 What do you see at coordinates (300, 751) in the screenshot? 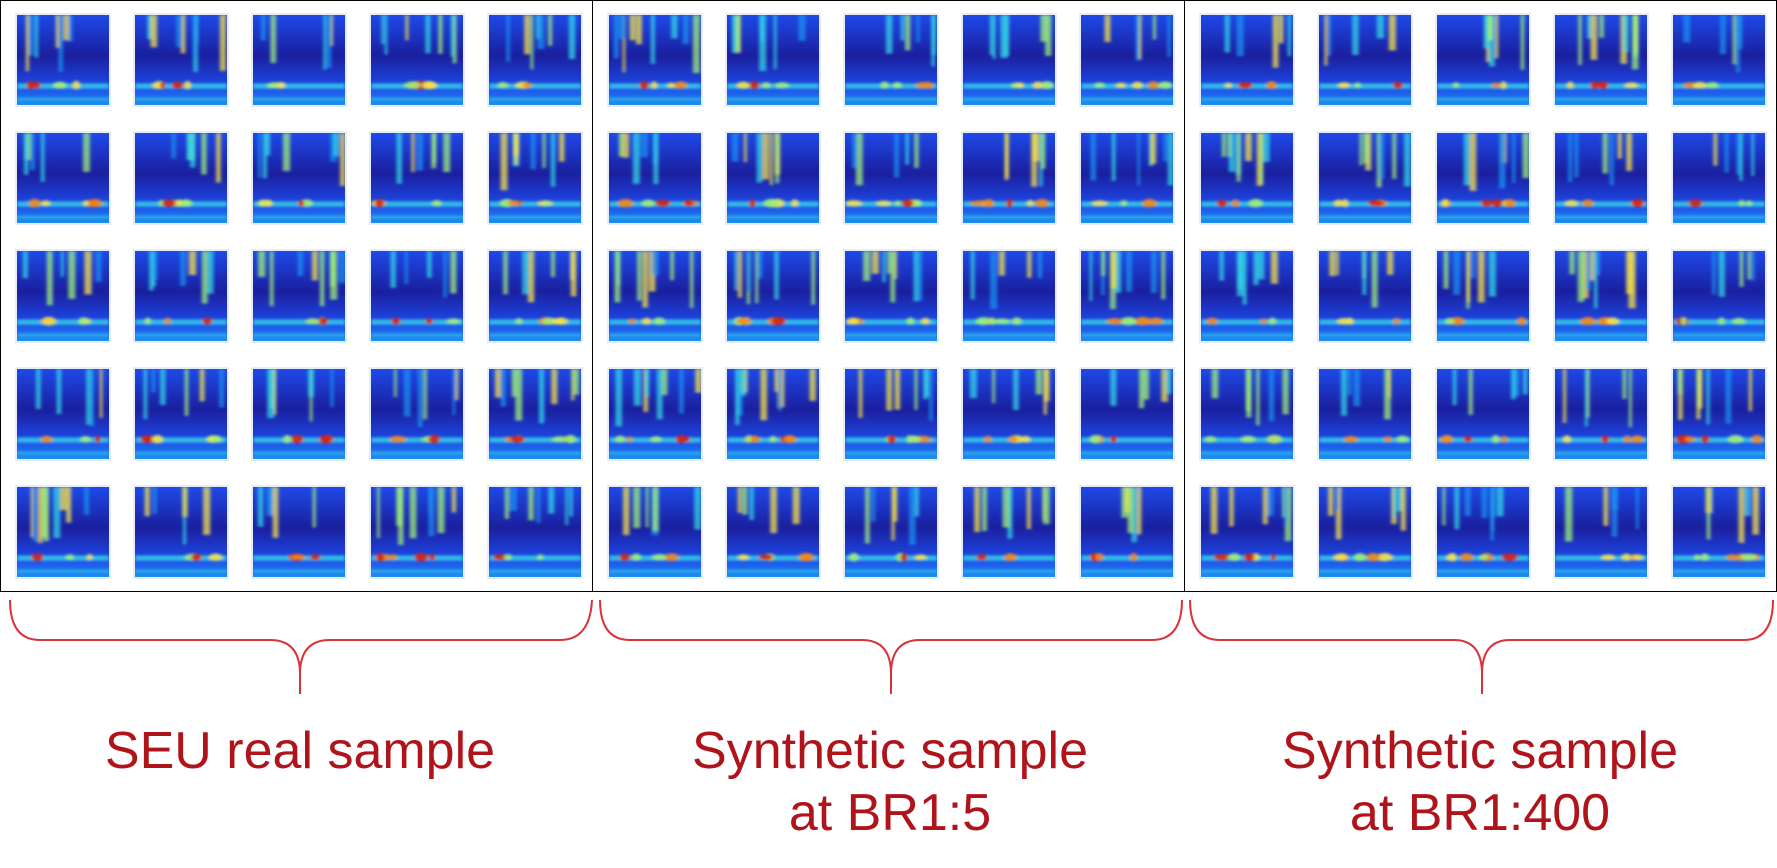
I see `caption-seu-real: SEU real sample` at bounding box center [300, 751].